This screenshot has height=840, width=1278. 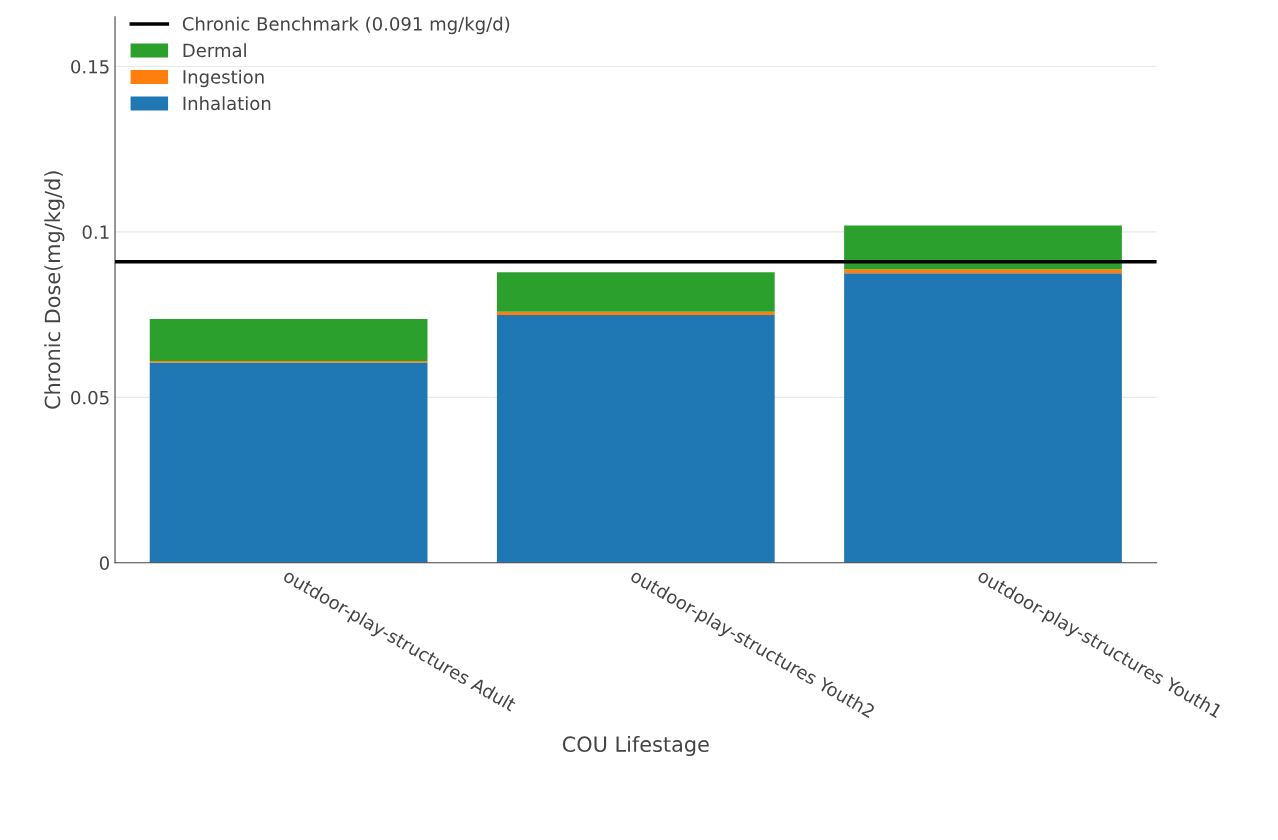 I want to click on legend-label: Dermal, so click(x=214, y=50).